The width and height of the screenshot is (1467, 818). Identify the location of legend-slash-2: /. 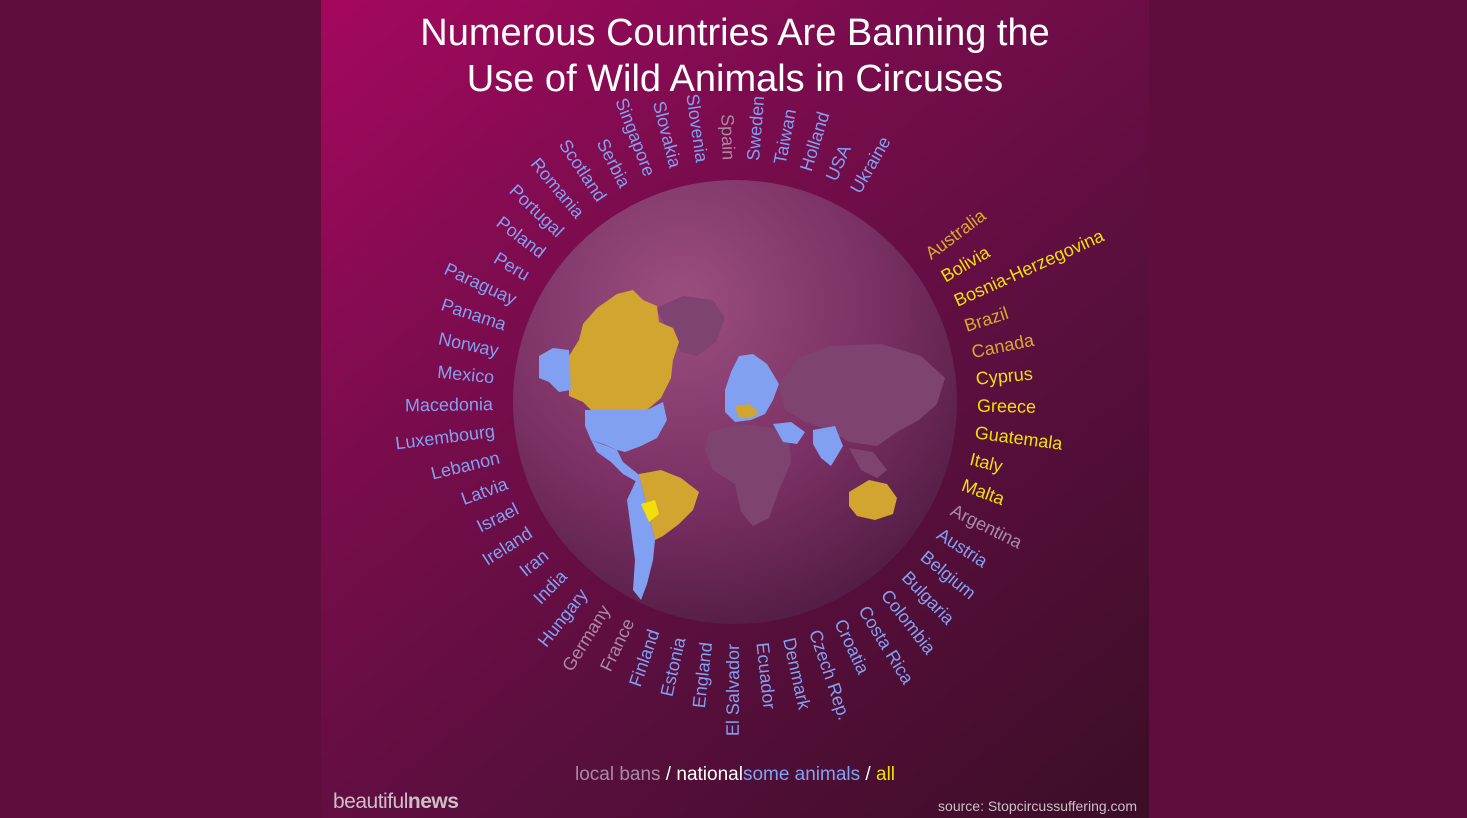
(868, 774).